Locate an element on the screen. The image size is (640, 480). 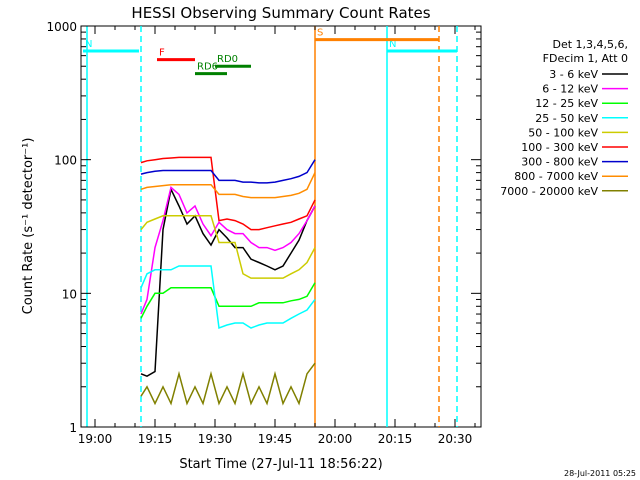
annotation-label-5: S is located at coordinates (320, 33).